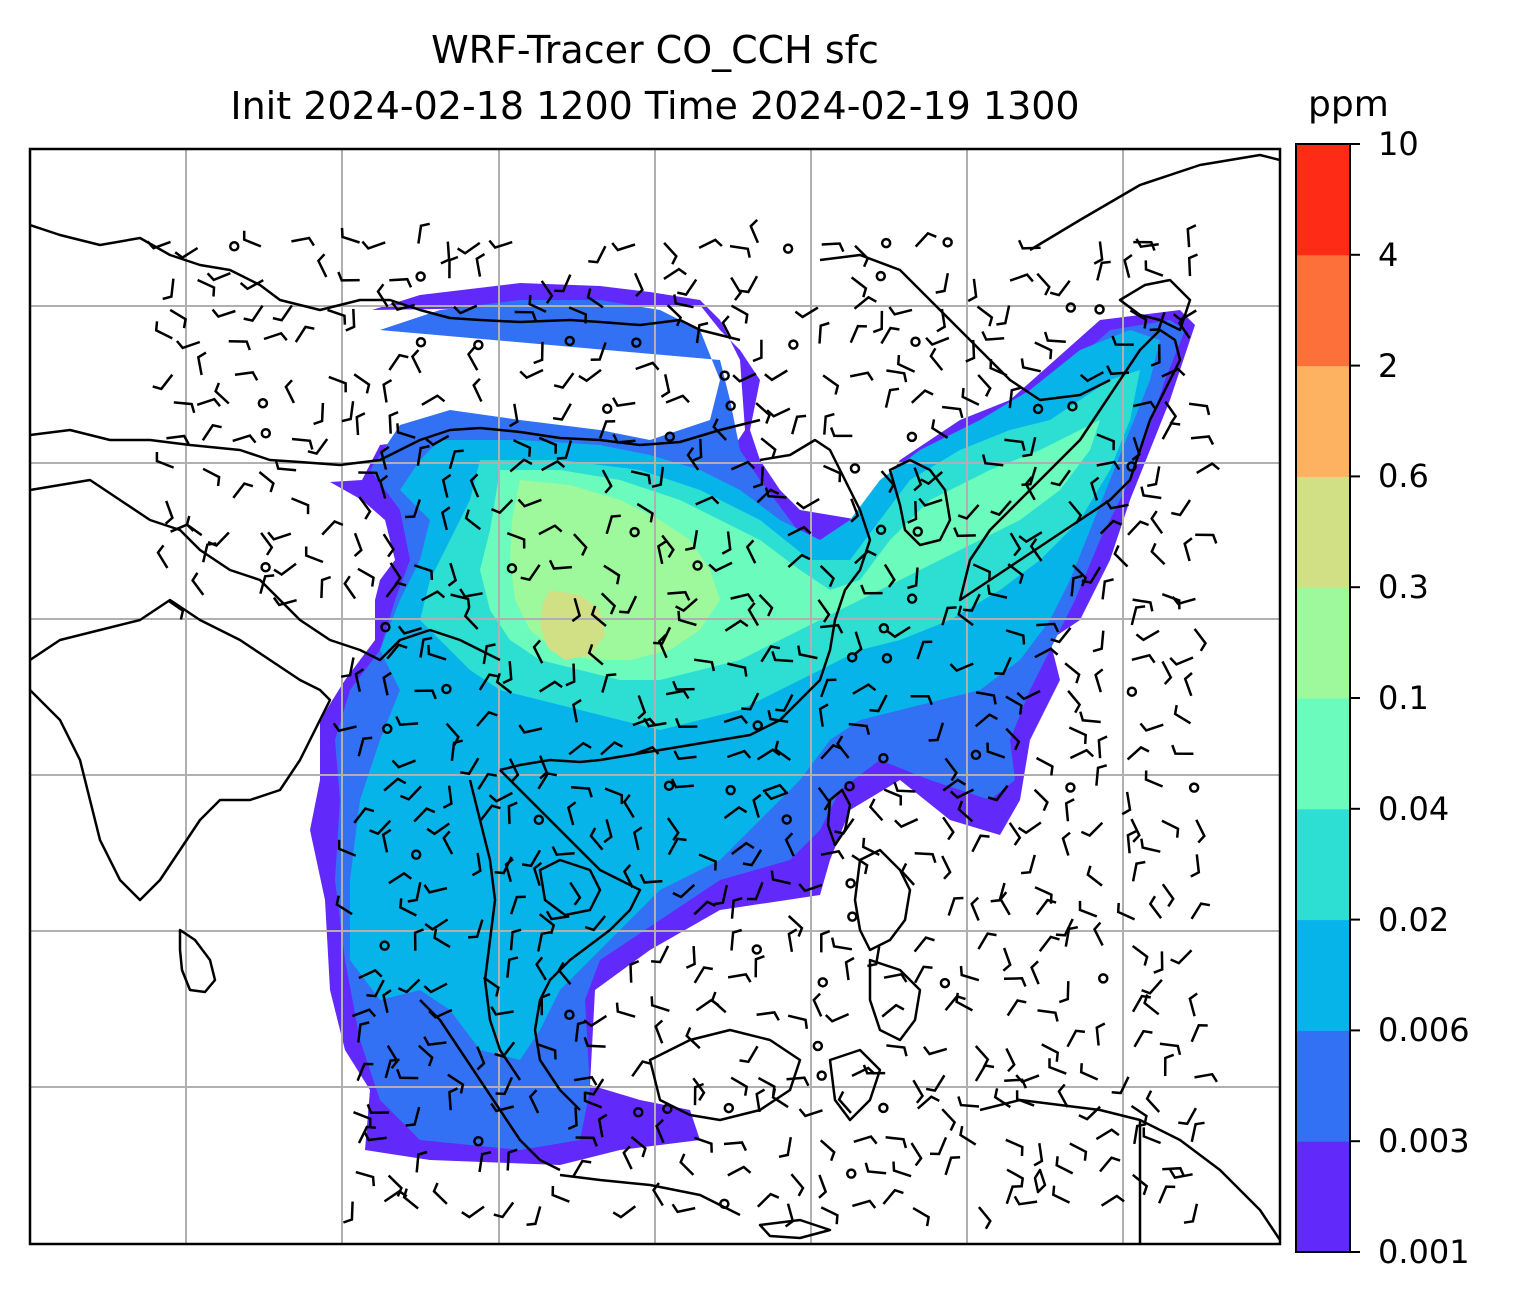 The image size is (1528, 1306). Describe the element at coordinates (1424, 1030) in the screenshot. I see `colorbar-tick-label: 0.006` at that location.